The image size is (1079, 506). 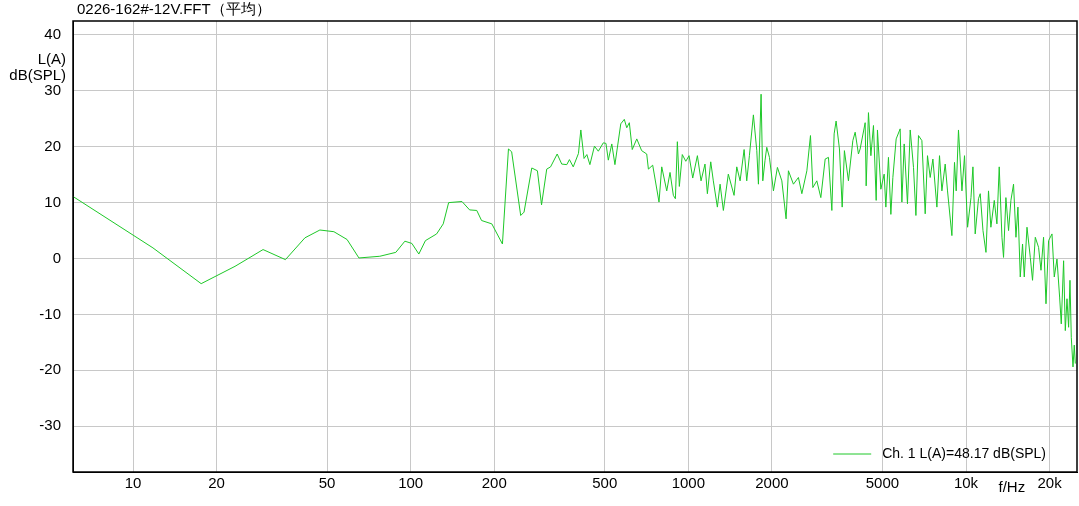 I want to click on y-tick-label: 0, so click(x=56, y=257).